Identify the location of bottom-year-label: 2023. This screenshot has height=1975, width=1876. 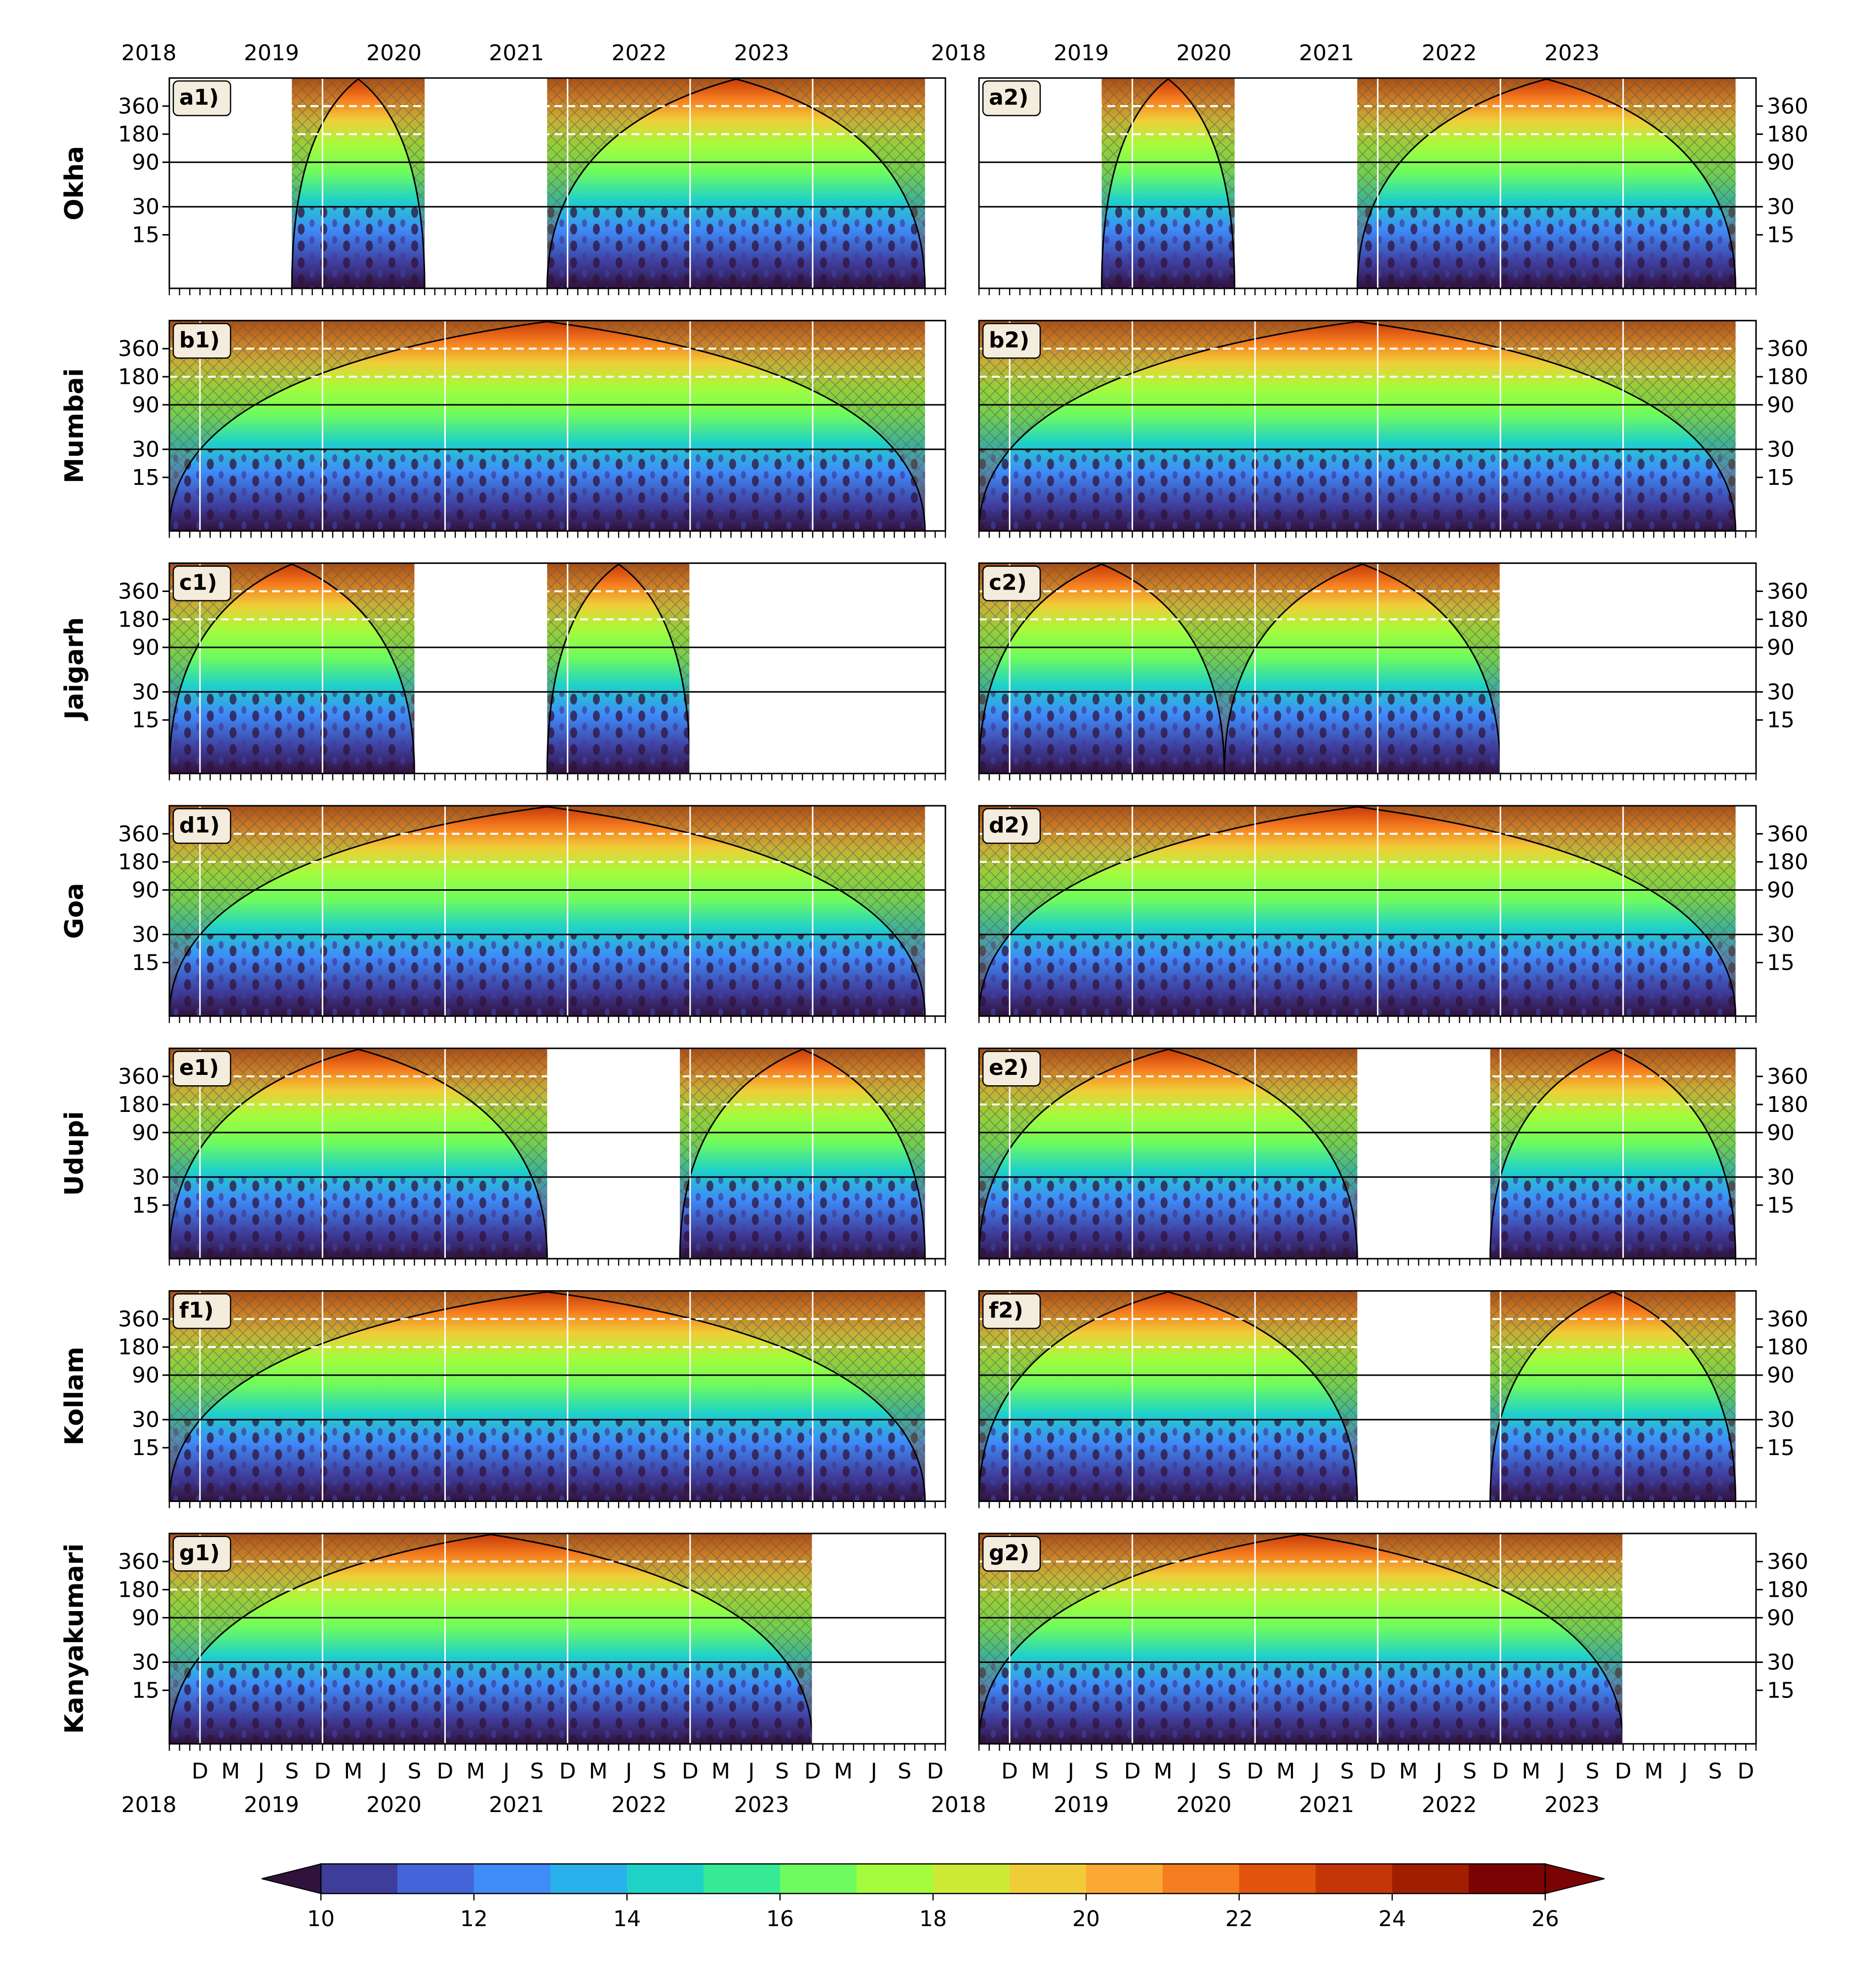
(1572, 1805).